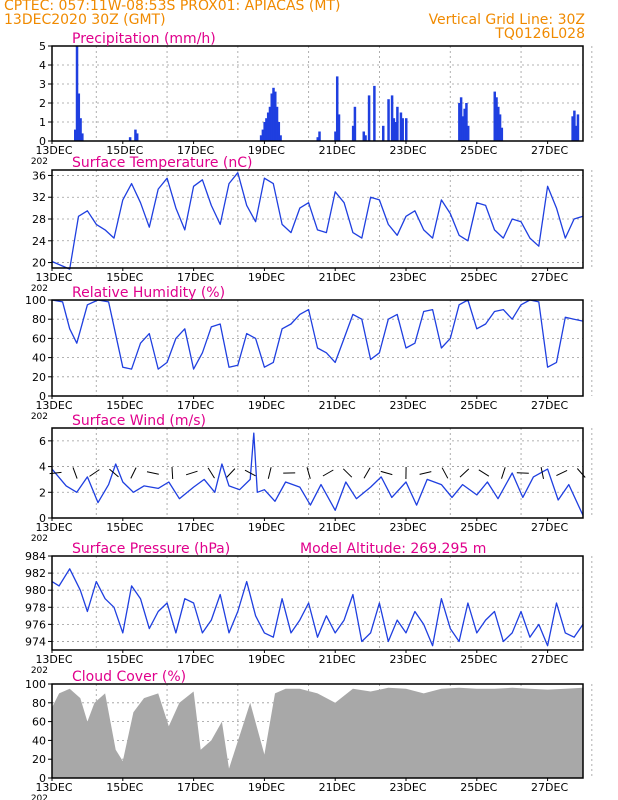  I want to click on panel-title: Surface Temperature (nC), so click(162, 163).